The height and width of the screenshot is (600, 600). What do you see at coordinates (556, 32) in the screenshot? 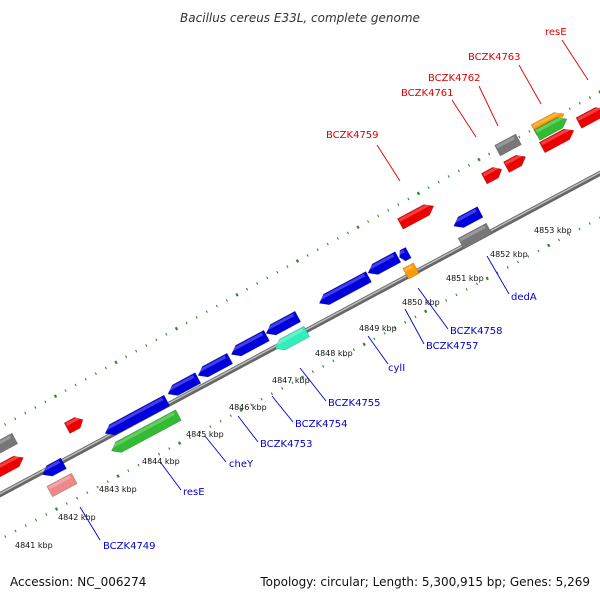
I see `label-rese-forward: resE` at bounding box center [556, 32].